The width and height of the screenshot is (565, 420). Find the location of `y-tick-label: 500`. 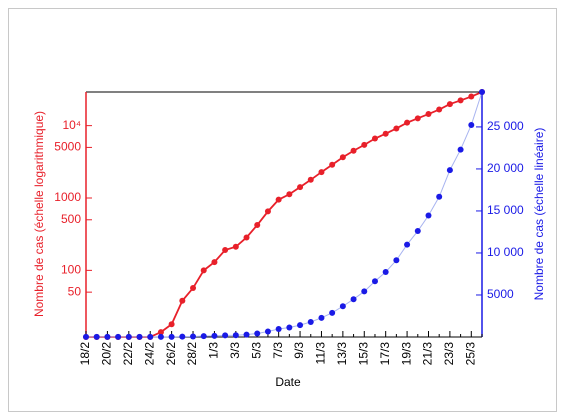

y-tick-label: 500 is located at coordinates (71, 219).